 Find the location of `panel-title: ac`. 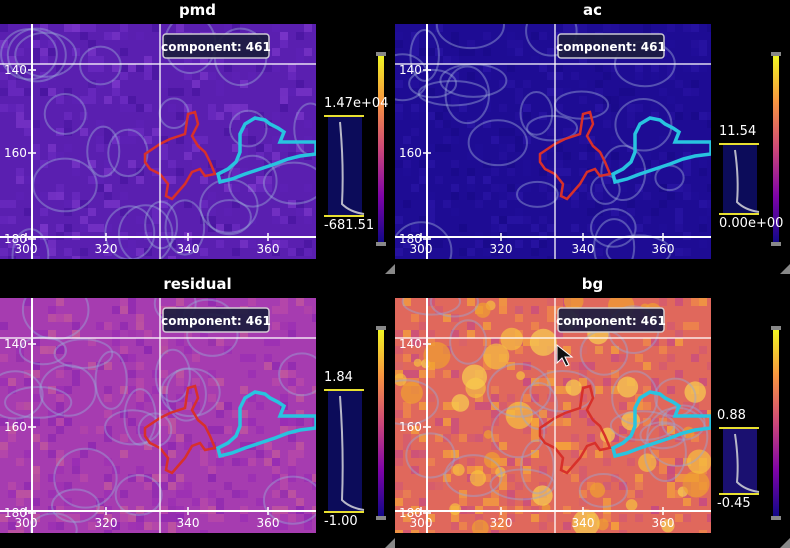

panel-title: ac is located at coordinates (592, 10).